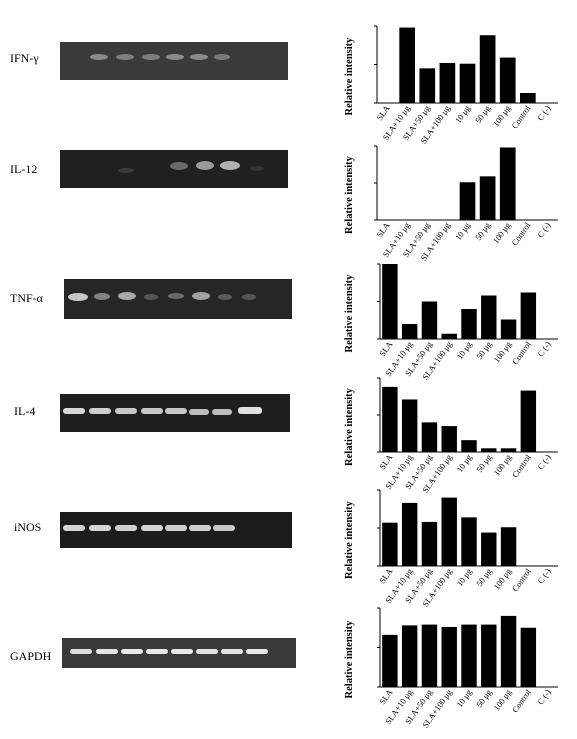 The width and height of the screenshot is (577, 739). I want to click on gel-image-ifn-gamma, so click(174, 61).